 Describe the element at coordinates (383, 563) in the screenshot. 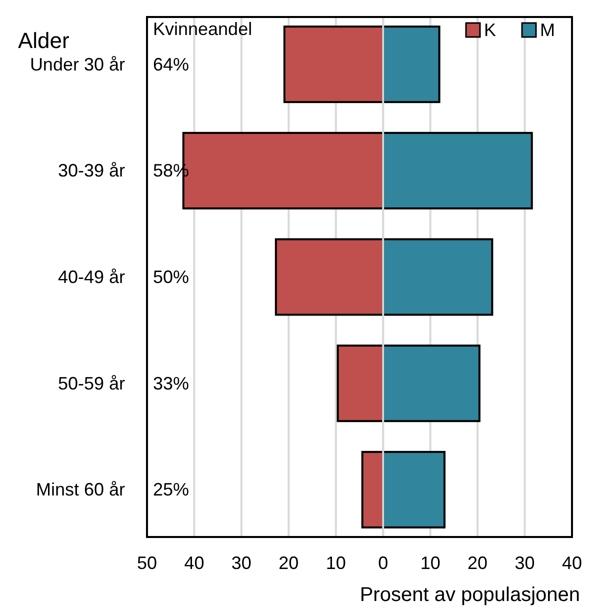

I see `x-tick-label: 0` at that location.